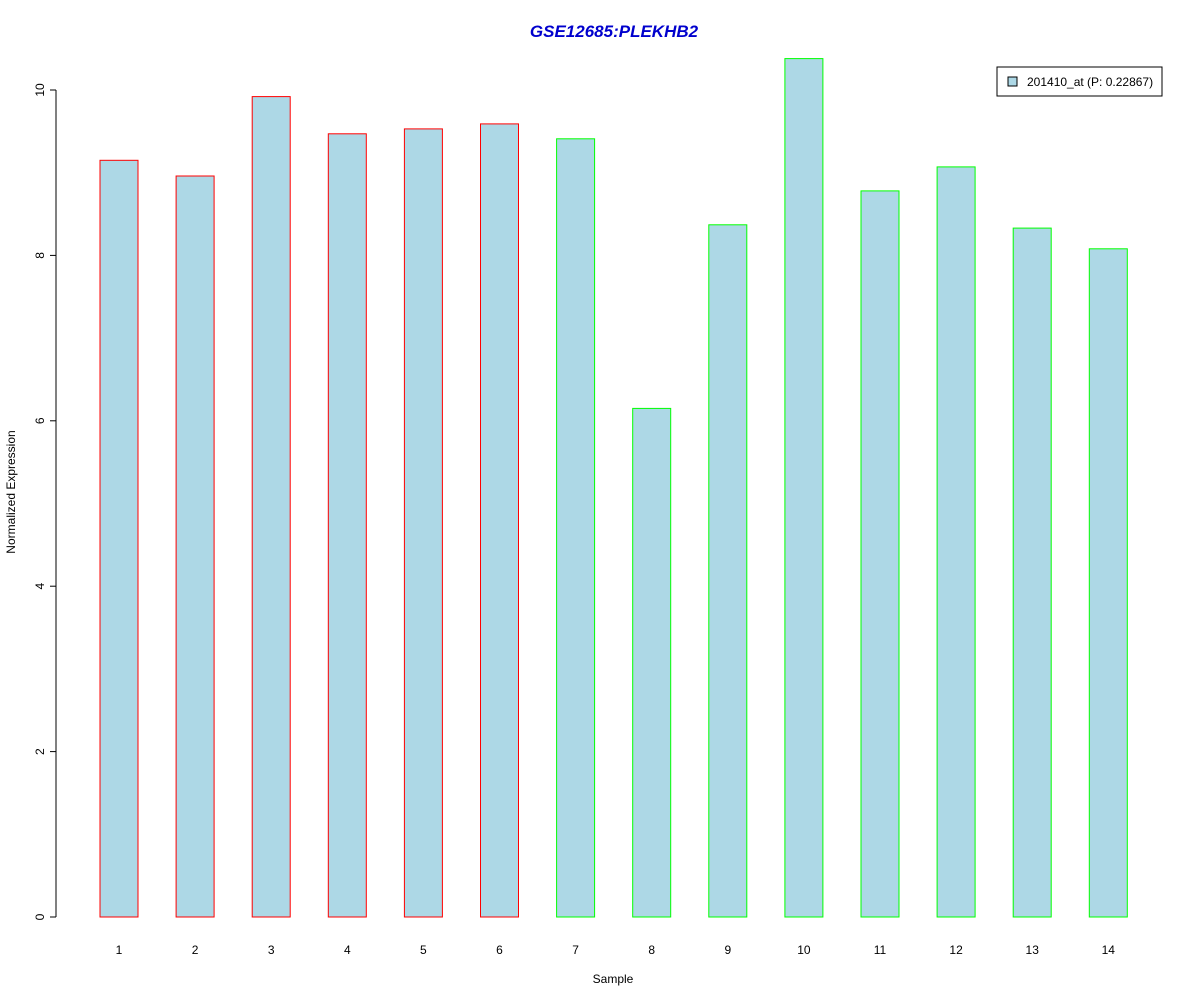 The image size is (1200, 1000). I want to click on x-tick-label: 3, so click(271, 950).